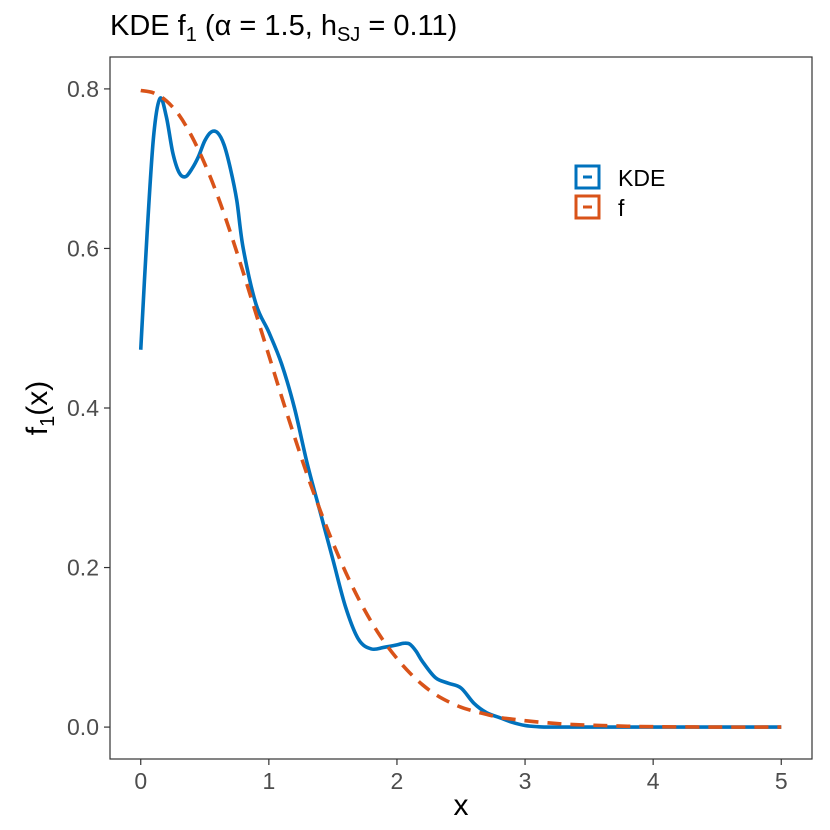 Image resolution: width=830 pixels, height=830 pixels. I want to click on y-tick-label: 0.0, so click(83, 727).